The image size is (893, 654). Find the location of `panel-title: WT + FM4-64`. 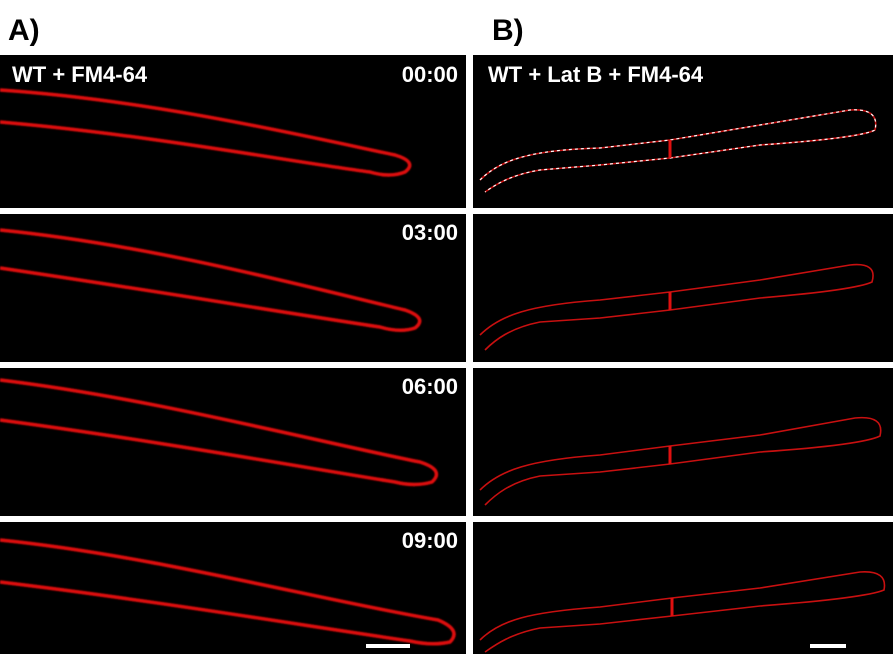

panel-title: WT + FM4-64 is located at coordinates (80, 74).